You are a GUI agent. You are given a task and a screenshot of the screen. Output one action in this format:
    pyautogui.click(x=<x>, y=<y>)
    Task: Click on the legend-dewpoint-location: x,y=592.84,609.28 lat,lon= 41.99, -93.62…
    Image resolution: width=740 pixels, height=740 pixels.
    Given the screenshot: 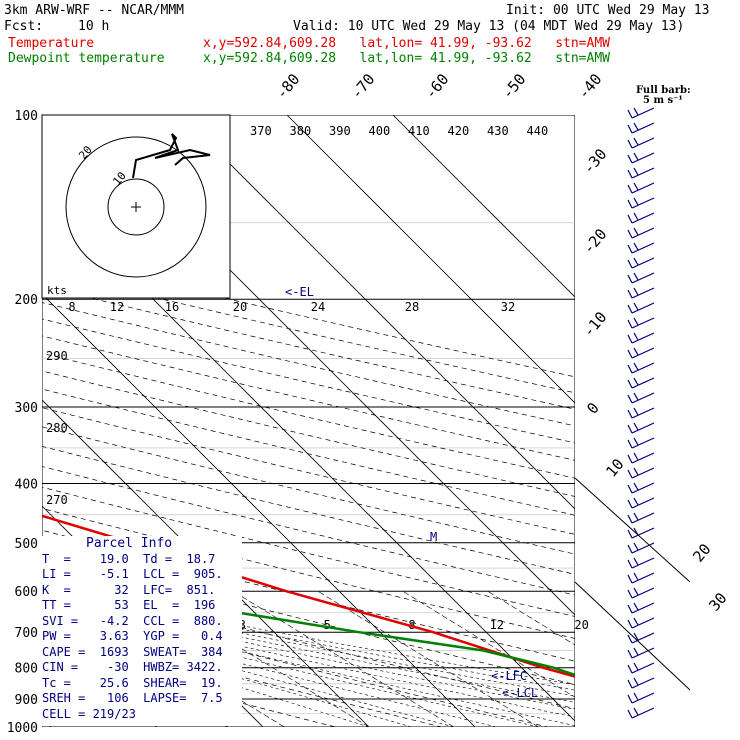 What is the action you would take?
    pyautogui.click(x=406, y=58)
    